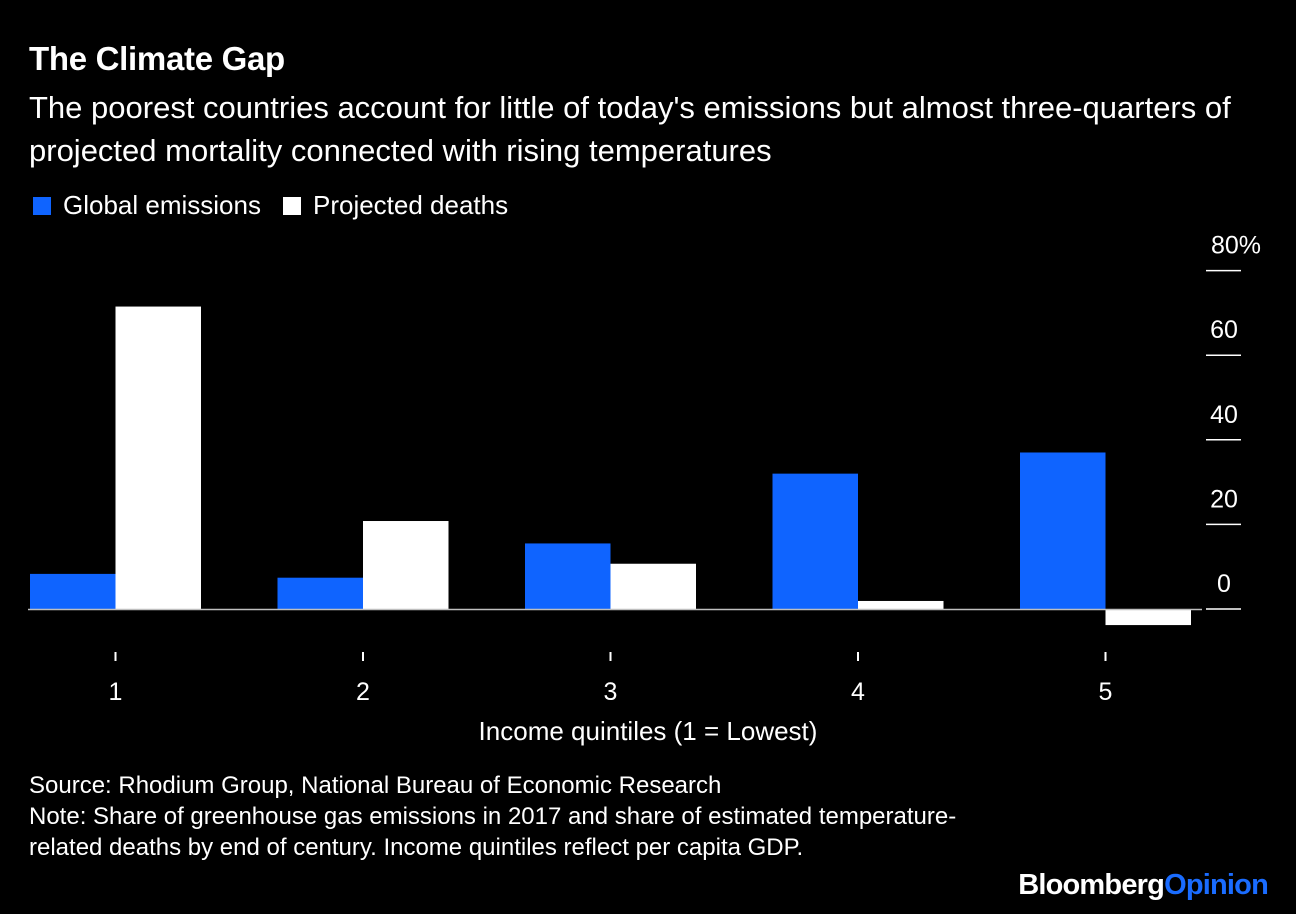  Describe the element at coordinates (1224, 584) in the screenshot. I see `y-tick-label-0: 0` at that location.